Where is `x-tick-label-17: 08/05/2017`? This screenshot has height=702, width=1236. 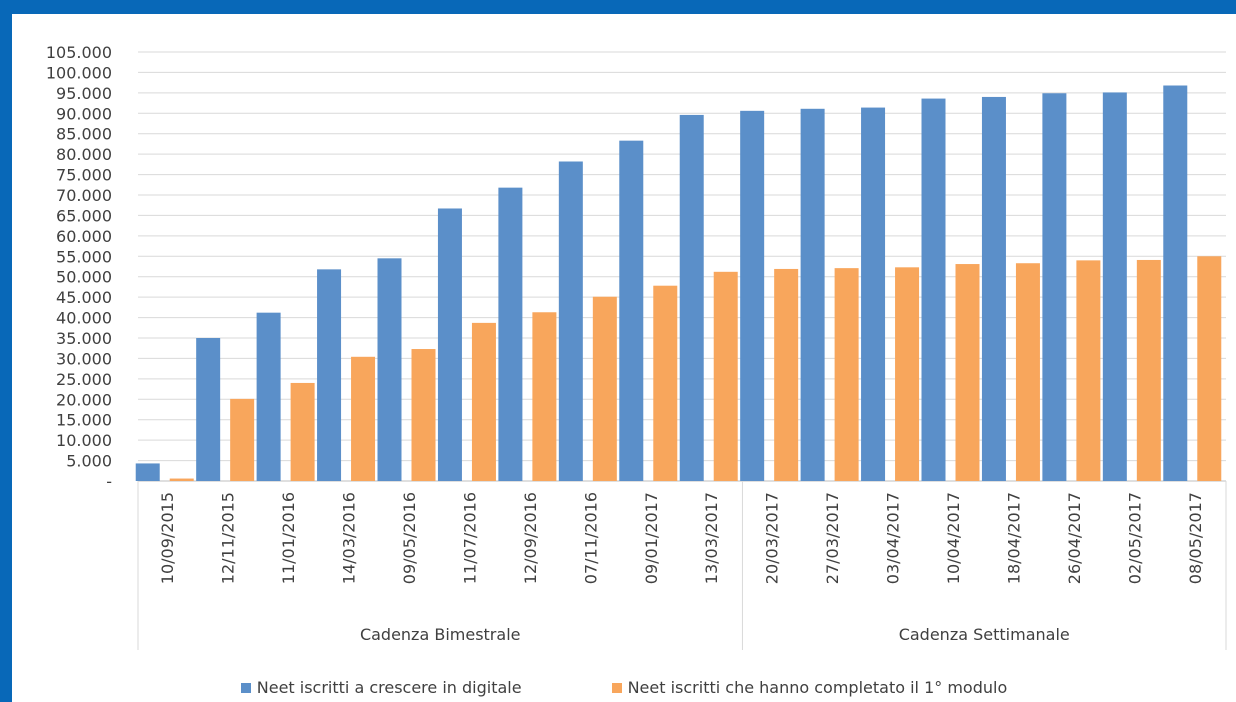
x-tick-label-17: 08/05/2017 is located at coordinates (1195, 538).